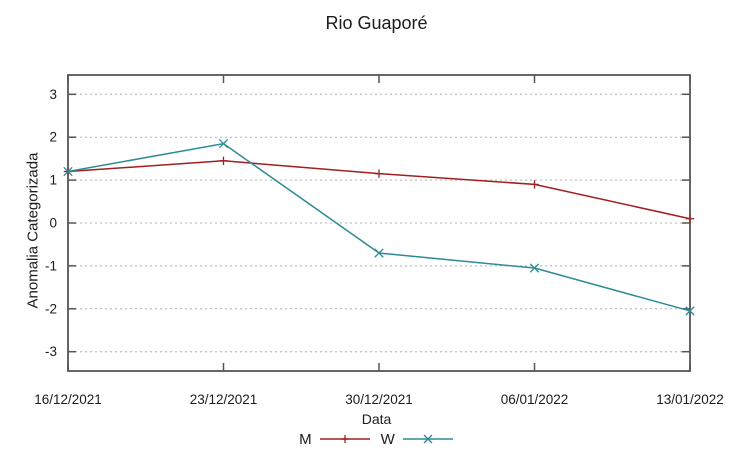 The image size is (753, 459). Describe the element at coordinates (53, 137) in the screenshot. I see `y-tick-label: 2` at that location.